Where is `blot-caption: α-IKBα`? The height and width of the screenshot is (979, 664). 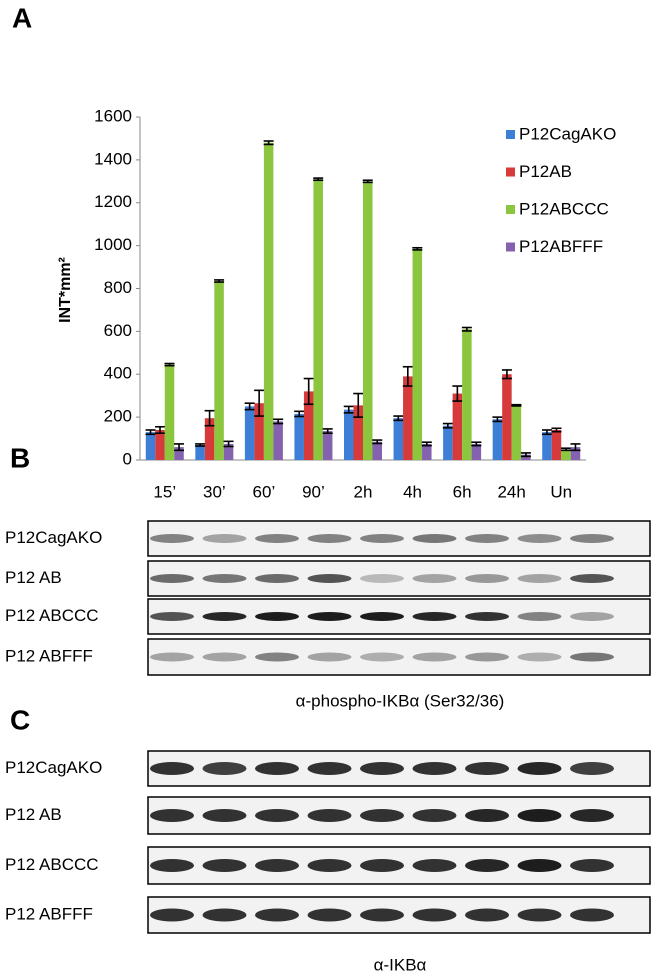 blot-caption: α-IKBα is located at coordinates (400, 964).